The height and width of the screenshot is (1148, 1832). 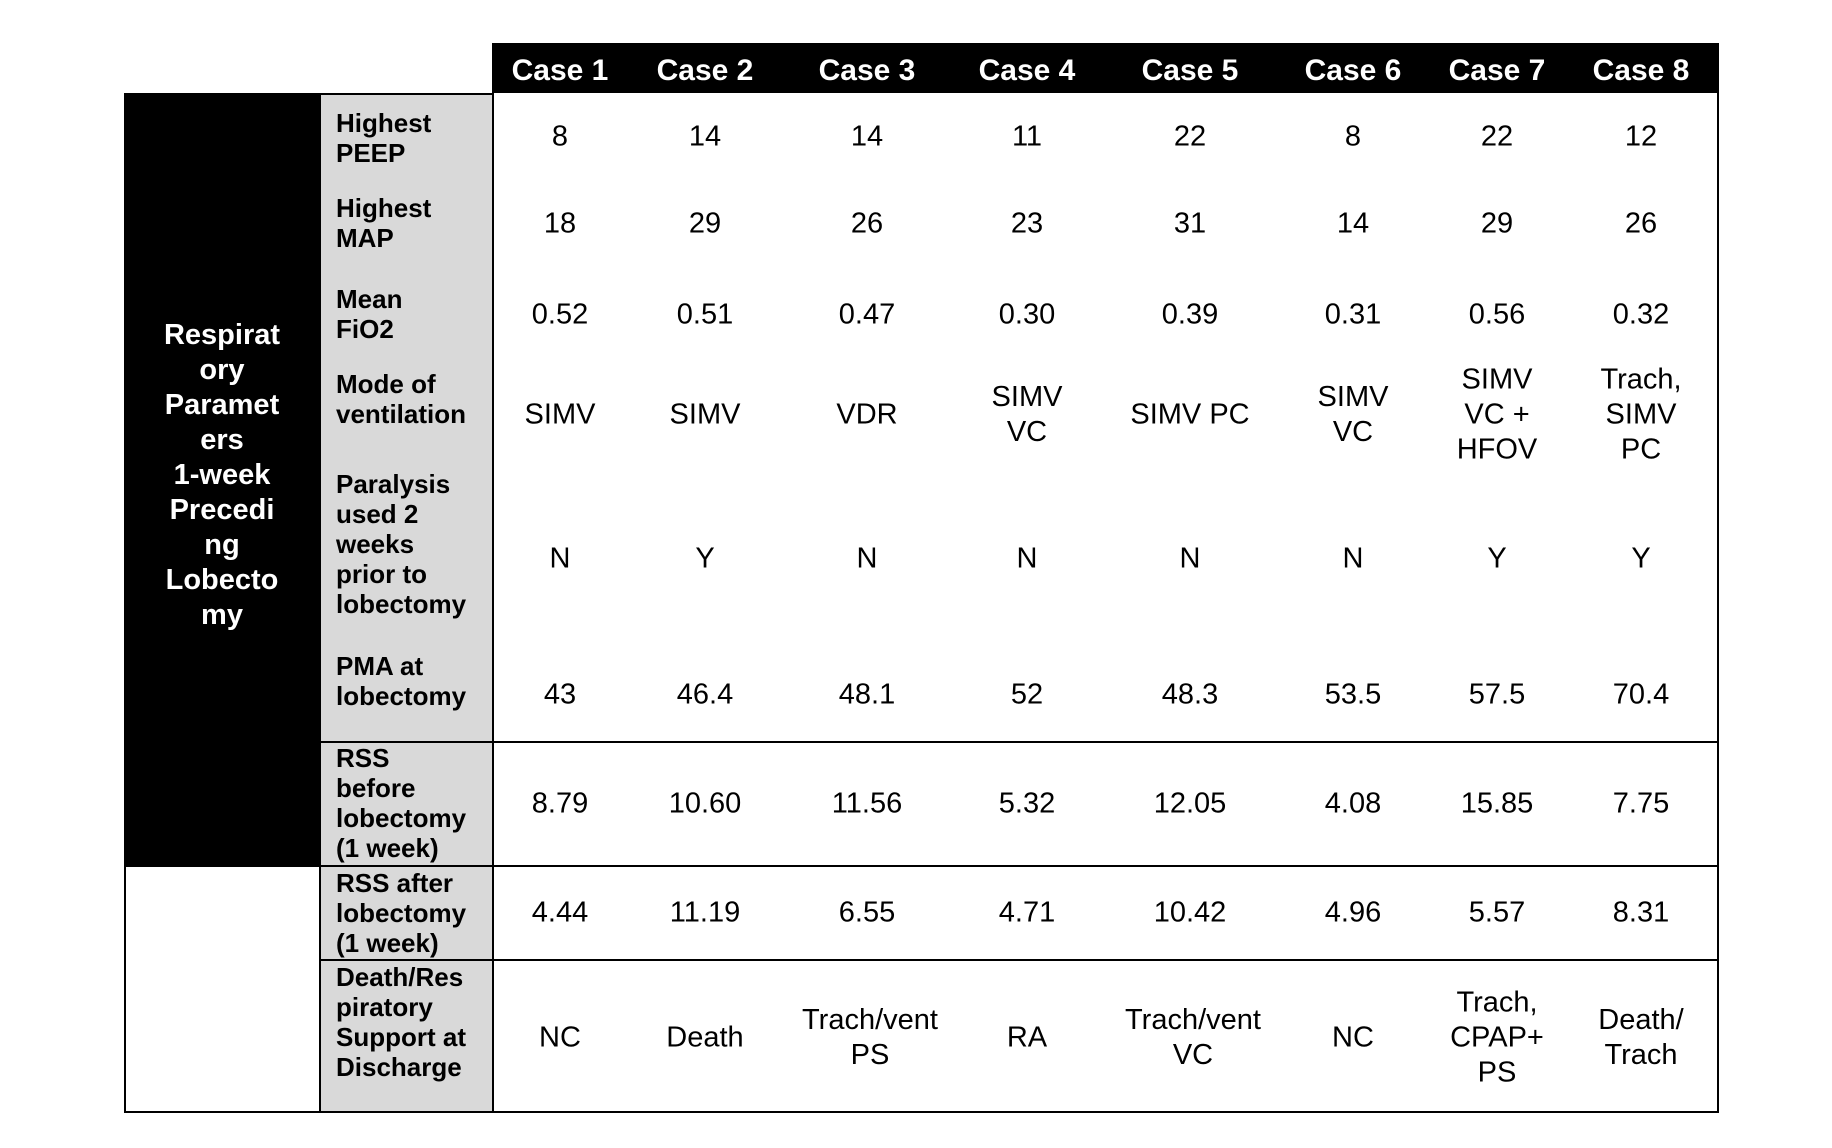 I want to click on table-cell: 23, so click(x=1027, y=223).